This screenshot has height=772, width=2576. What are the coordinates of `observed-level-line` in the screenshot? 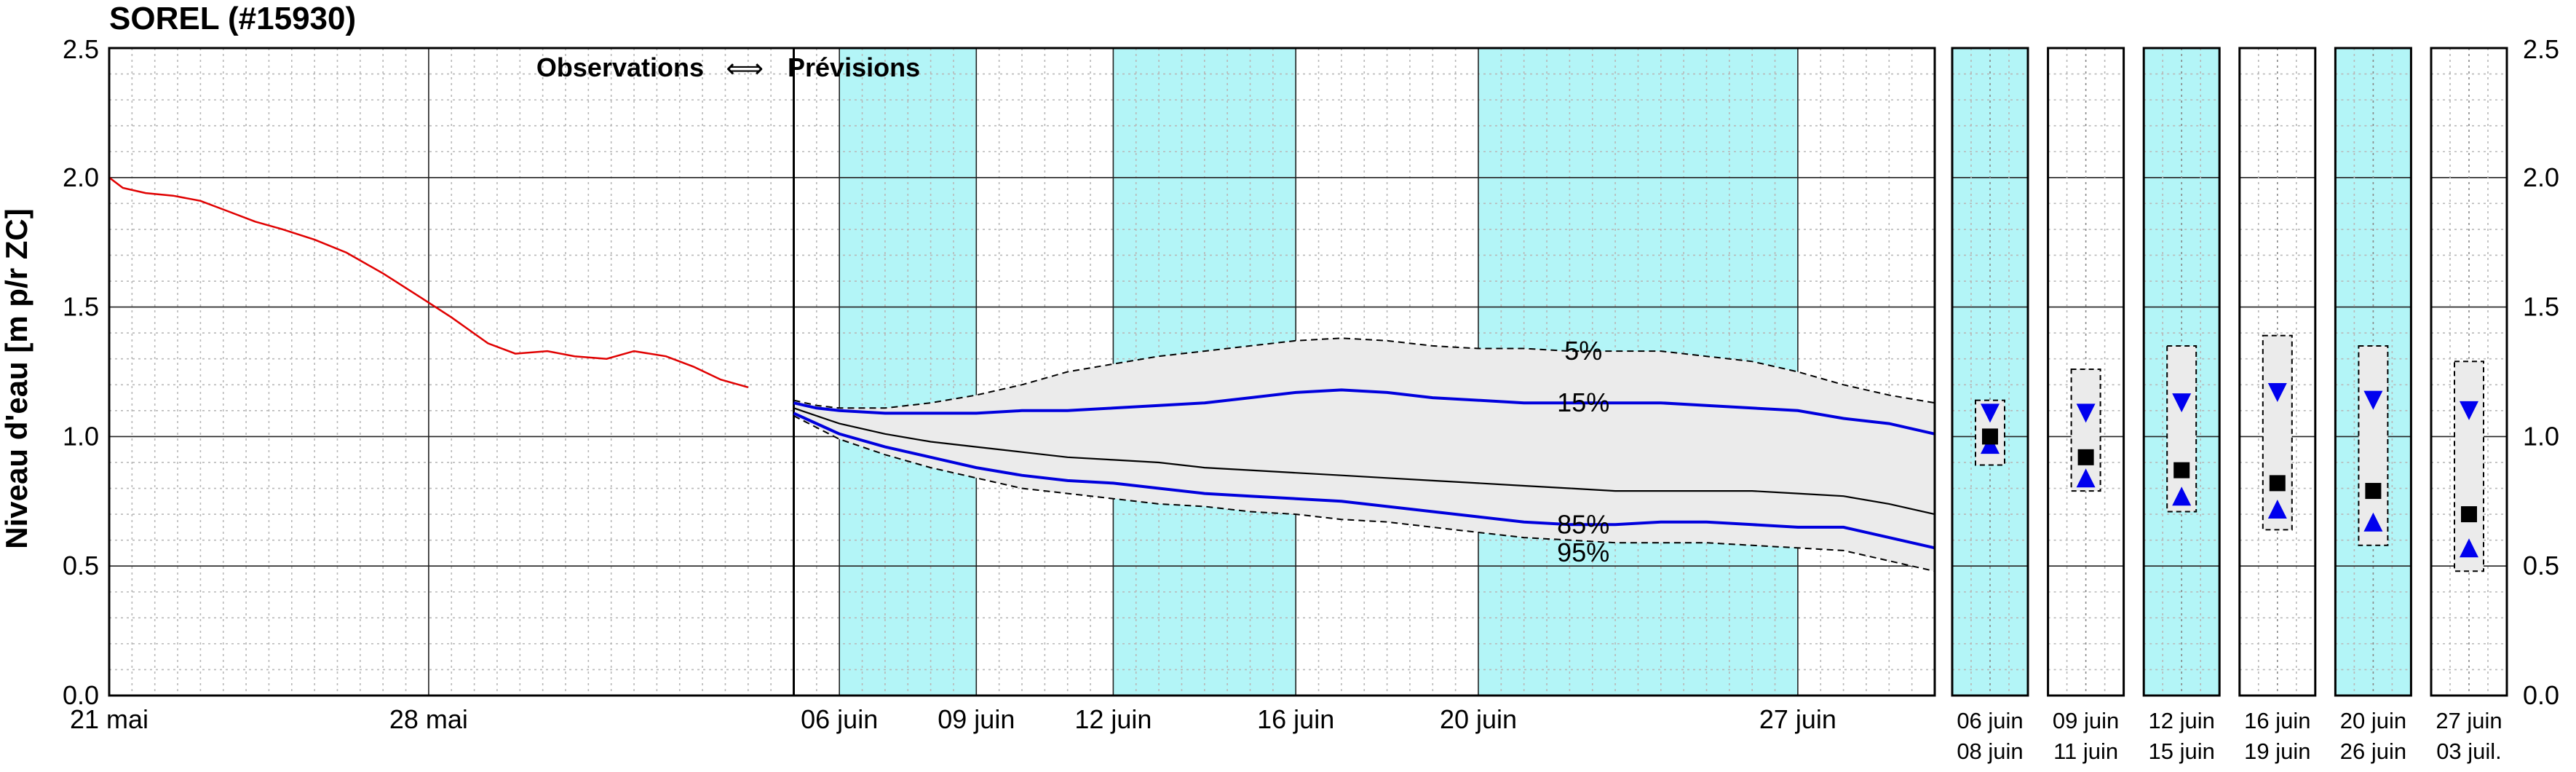 It's located at (428, 282).